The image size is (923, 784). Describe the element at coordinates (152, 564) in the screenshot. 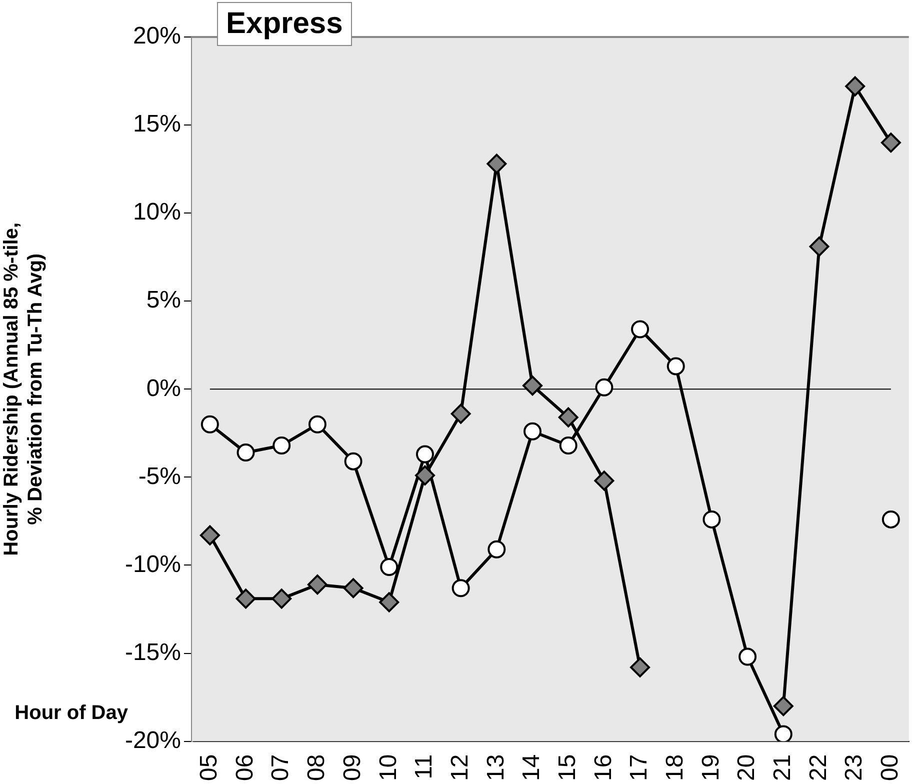

I see `y-tick-label: -10%` at that location.